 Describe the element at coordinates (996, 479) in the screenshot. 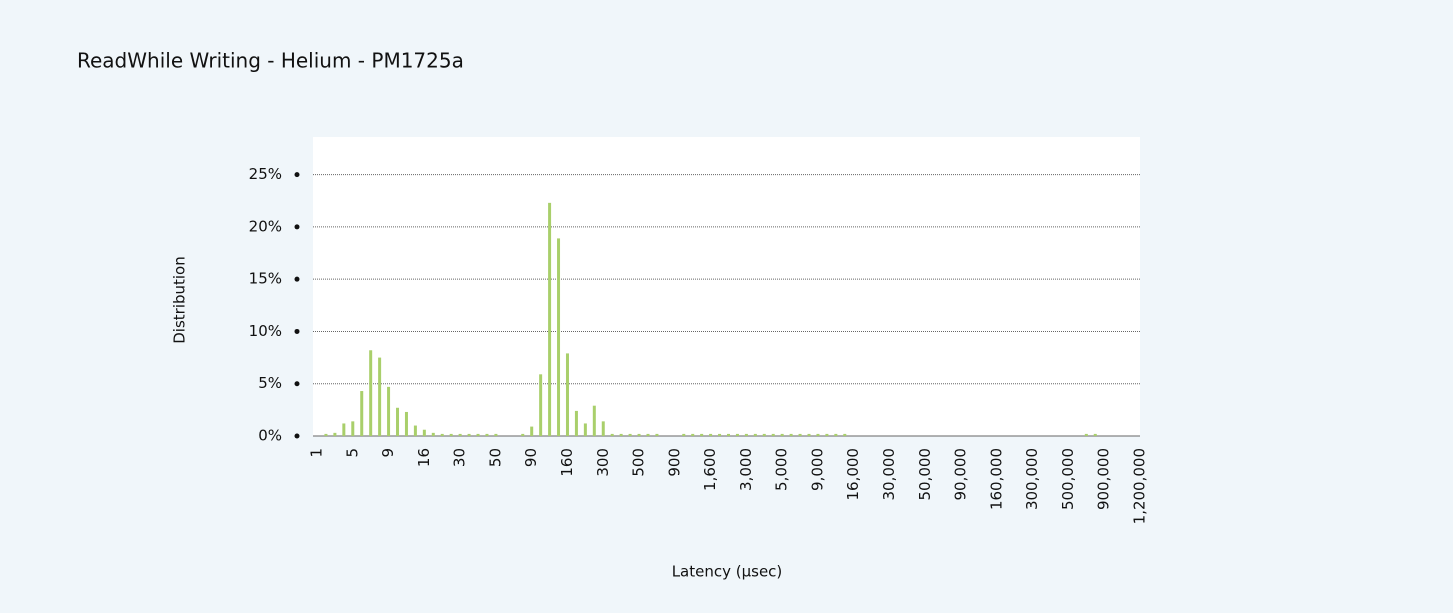

I see `x-tick-label: 160,000` at that location.